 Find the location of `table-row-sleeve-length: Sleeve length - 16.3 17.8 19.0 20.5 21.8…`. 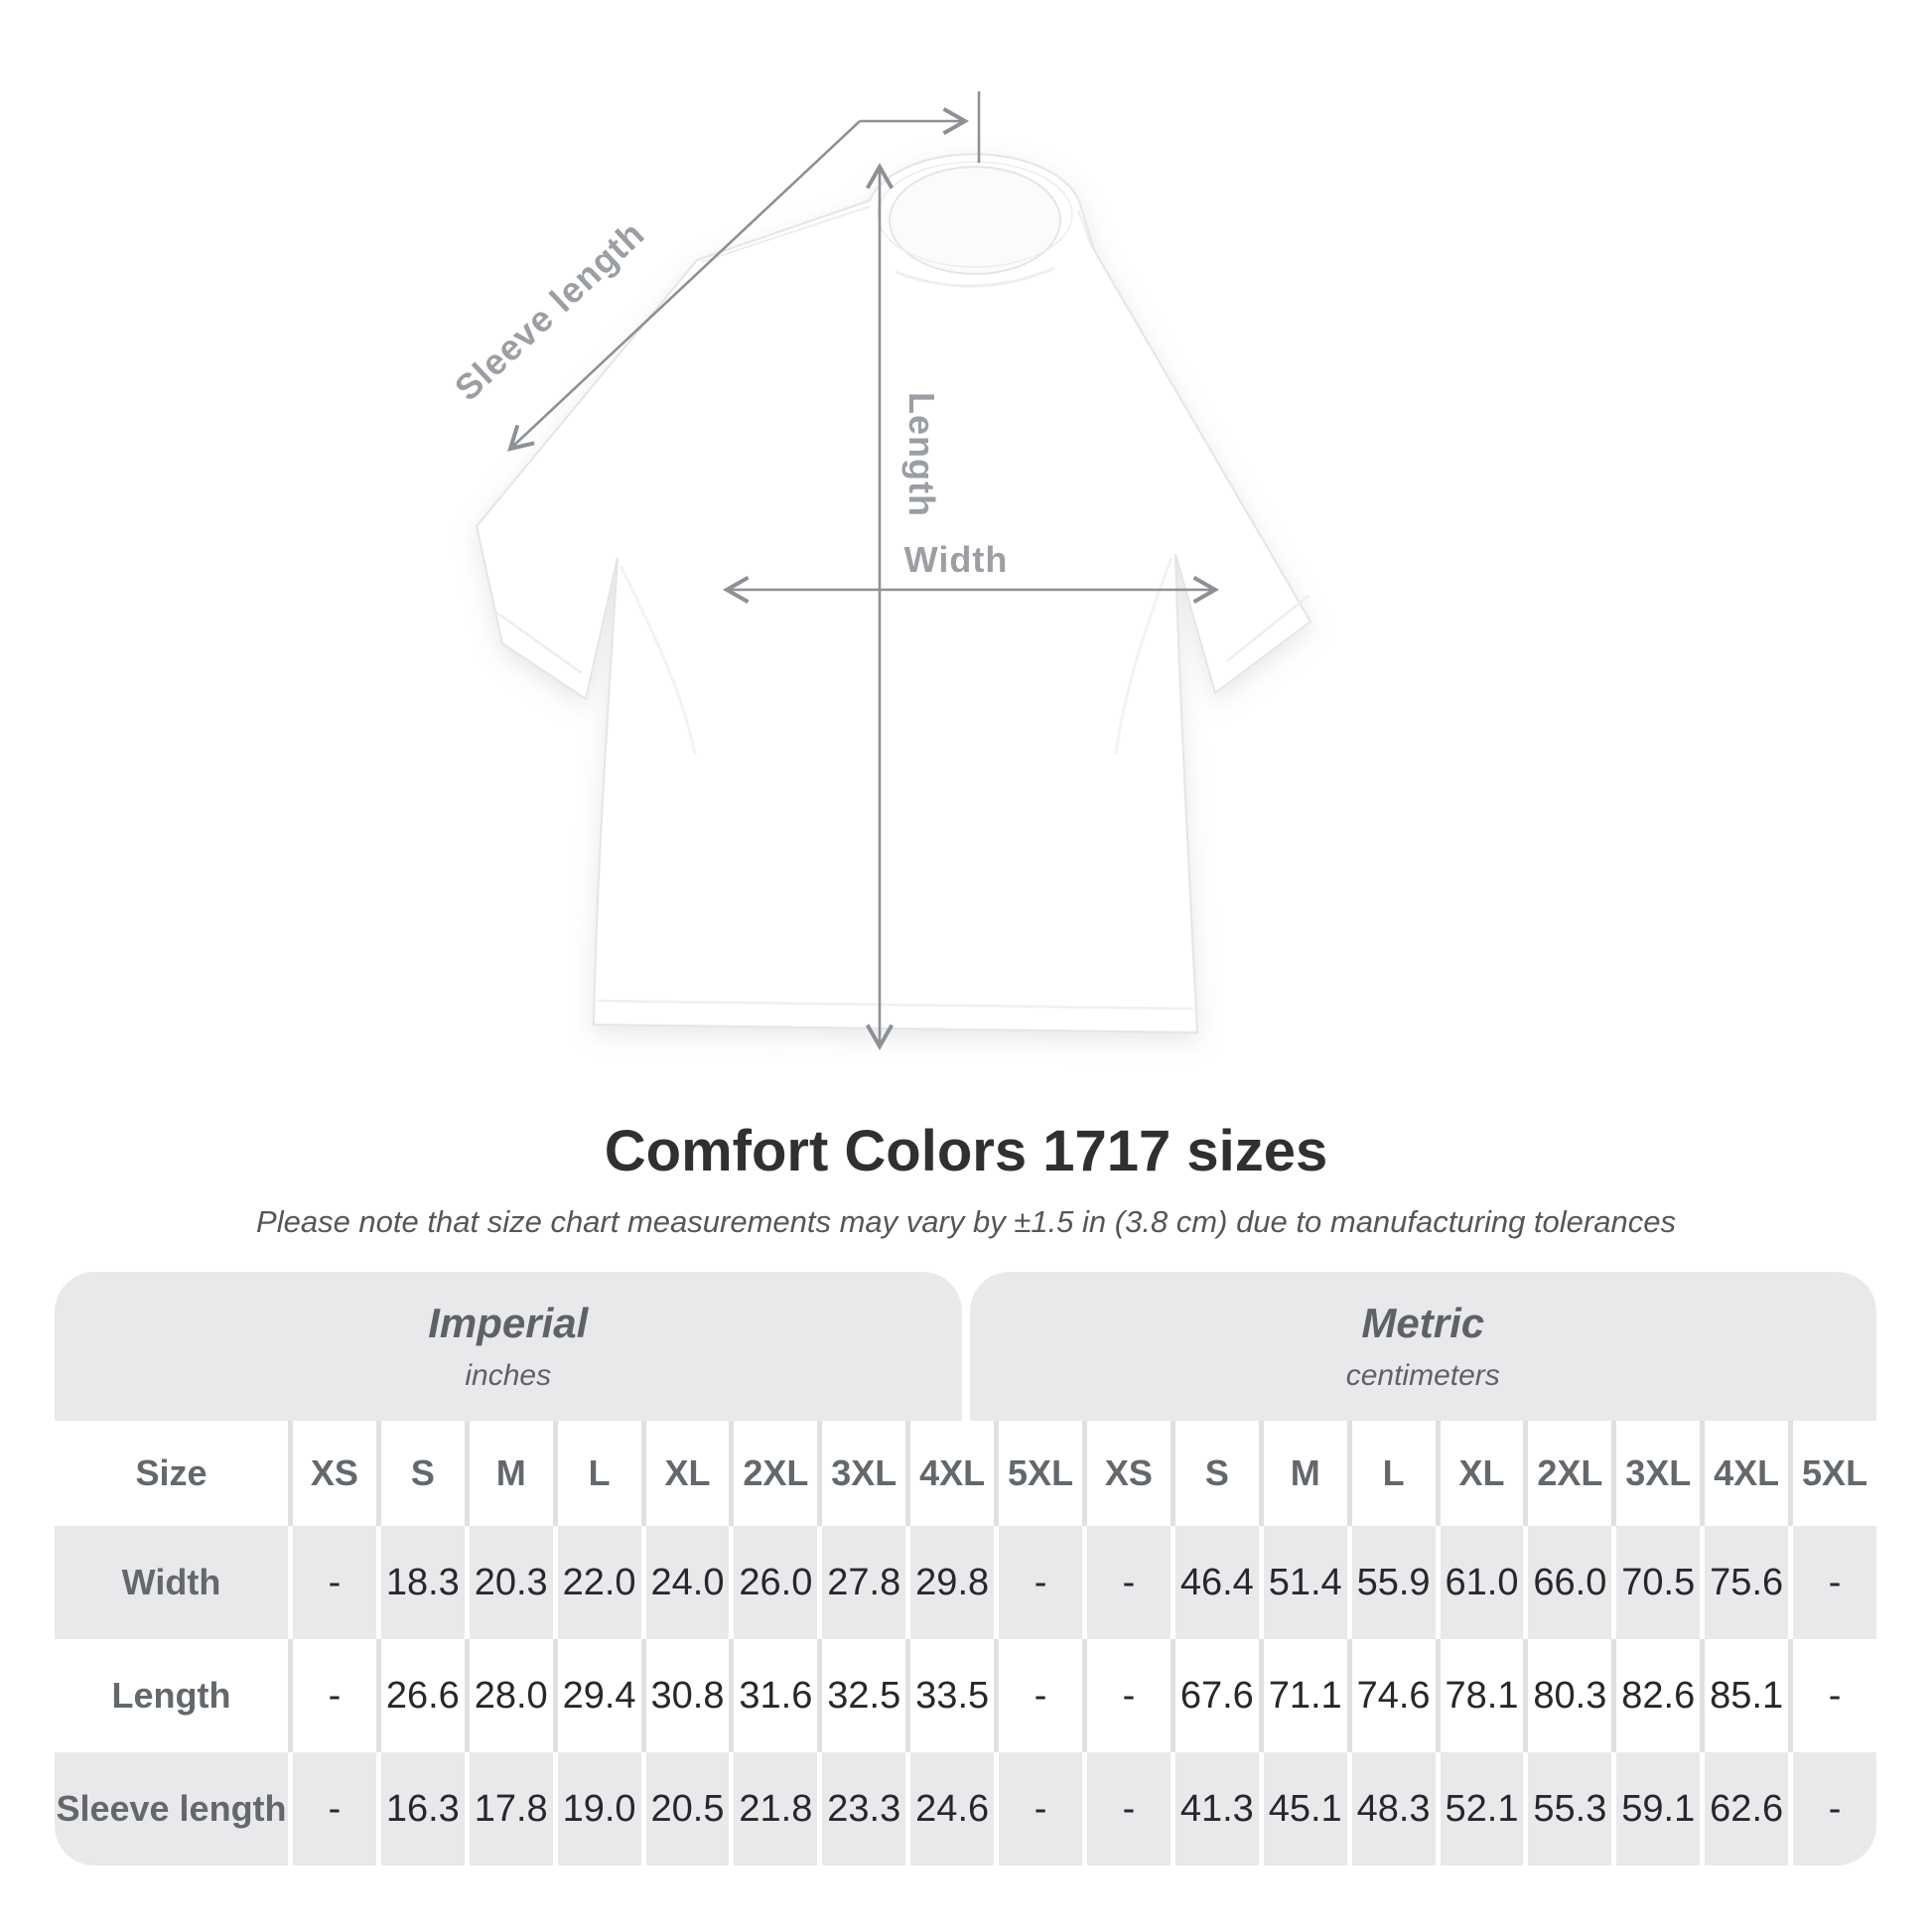

table-row-sleeve-length: Sleeve length - 16.3 17.8 19.0 20.5 21.8… is located at coordinates (966, 1809).